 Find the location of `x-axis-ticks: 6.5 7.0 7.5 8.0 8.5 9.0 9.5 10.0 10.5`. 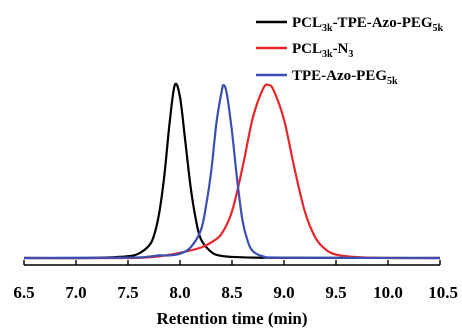

x-axis-ticks: 6.5 7.0 7.5 8.0 8.5 9.0 9.5 10.0 10.5 is located at coordinates (235, 281).